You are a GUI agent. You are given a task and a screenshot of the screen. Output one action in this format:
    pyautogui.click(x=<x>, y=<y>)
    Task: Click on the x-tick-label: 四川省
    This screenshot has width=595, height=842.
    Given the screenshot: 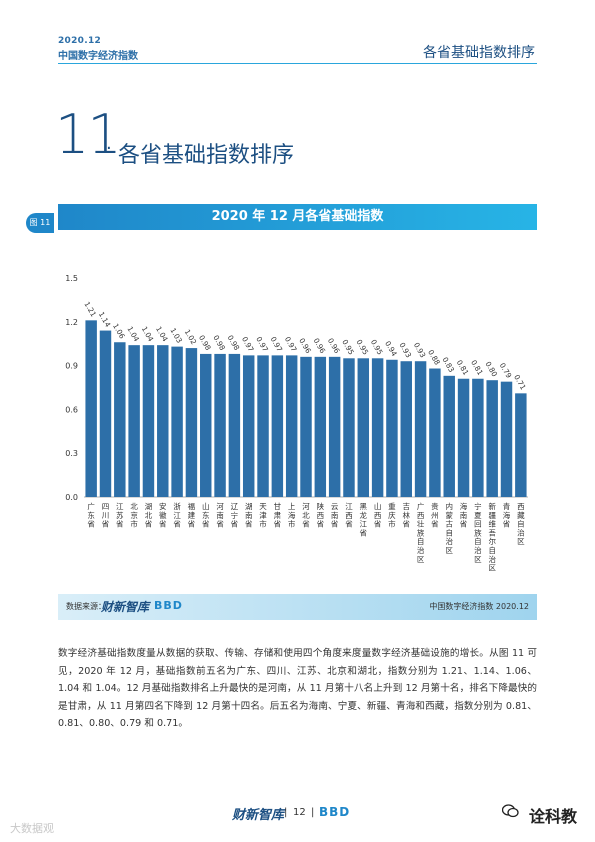 What is the action you would take?
    pyautogui.click(x=106, y=515)
    